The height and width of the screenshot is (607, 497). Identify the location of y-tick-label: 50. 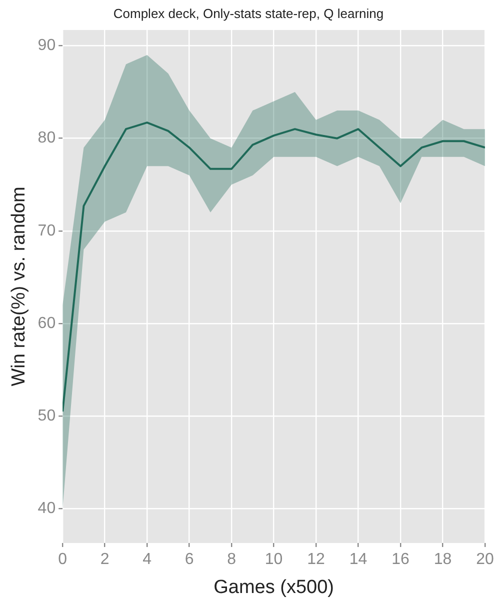
(47, 416).